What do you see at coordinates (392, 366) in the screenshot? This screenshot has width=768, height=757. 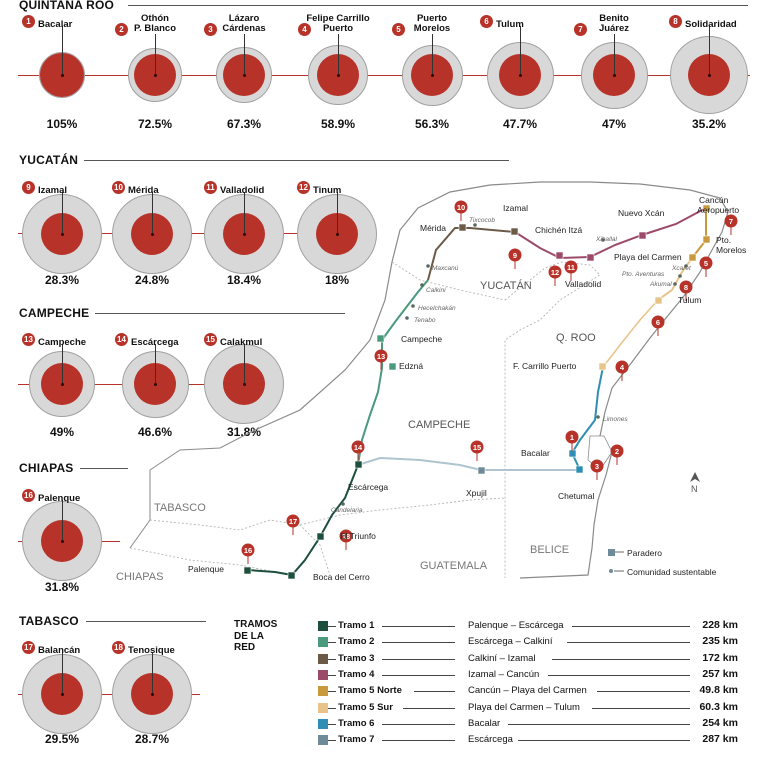 I see `stop-marker-edzna` at bounding box center [392, 366].